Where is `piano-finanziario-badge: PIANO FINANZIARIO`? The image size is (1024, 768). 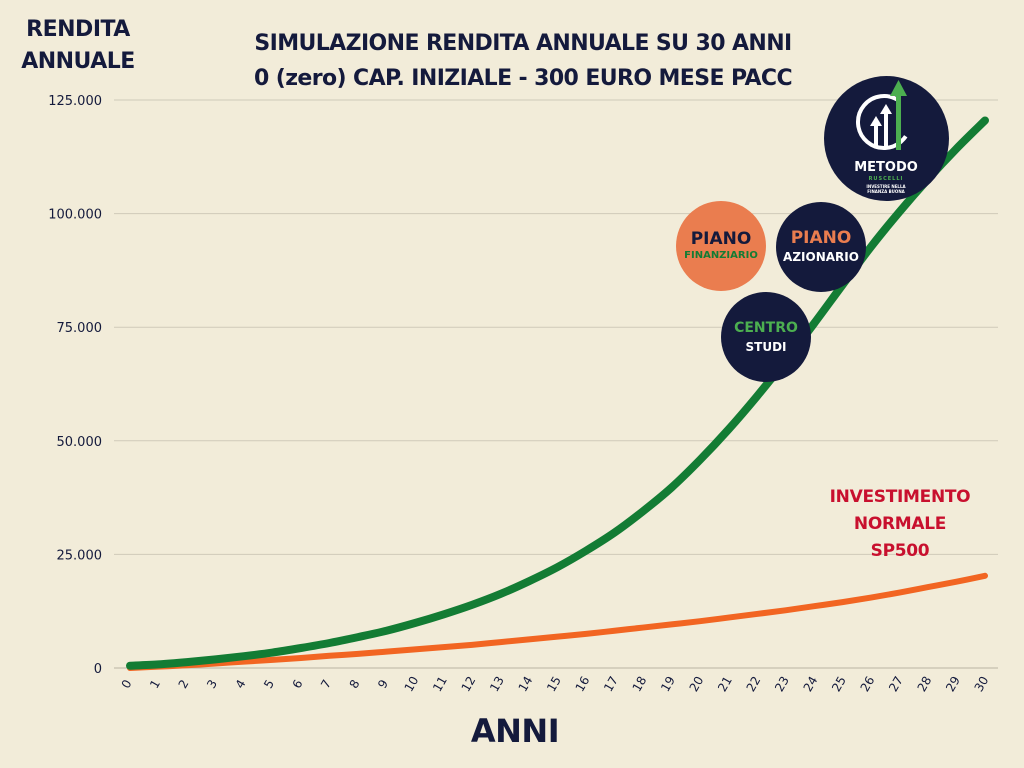 piano-finanziario-badge: PIANO FINANZIARIO is located at coordinates (721, 246).